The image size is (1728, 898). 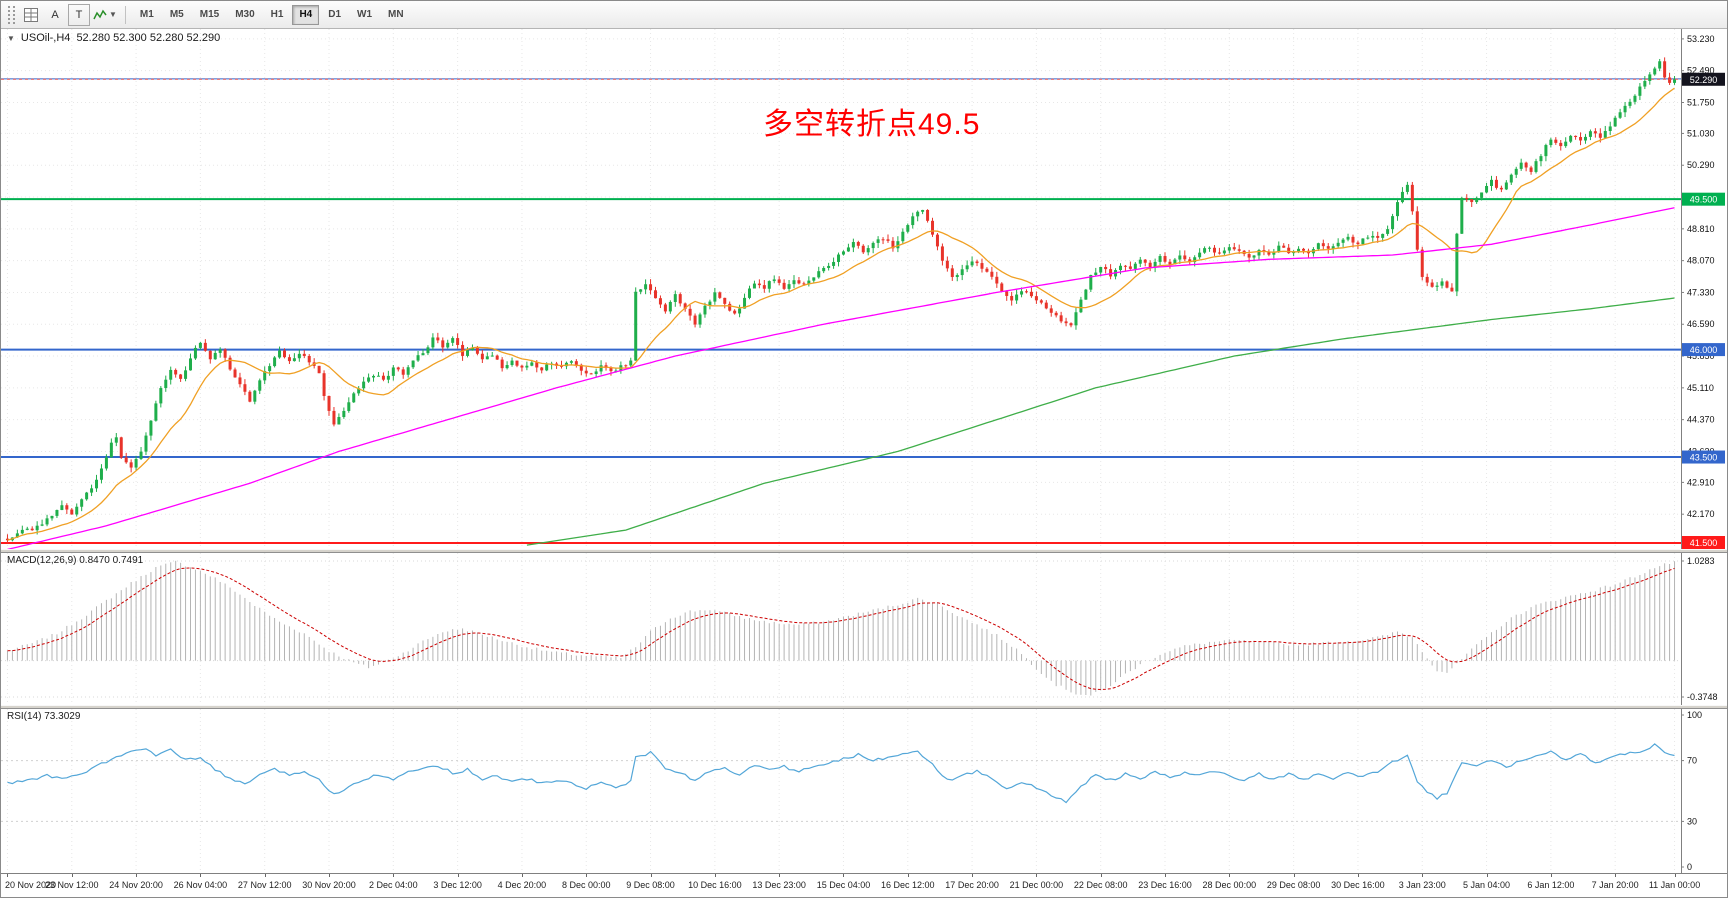 I want to click on timeframe-toolbar: M1 M5 M15 M30 H1 H4 D1 W1 MN, so click(x=272, y=14).